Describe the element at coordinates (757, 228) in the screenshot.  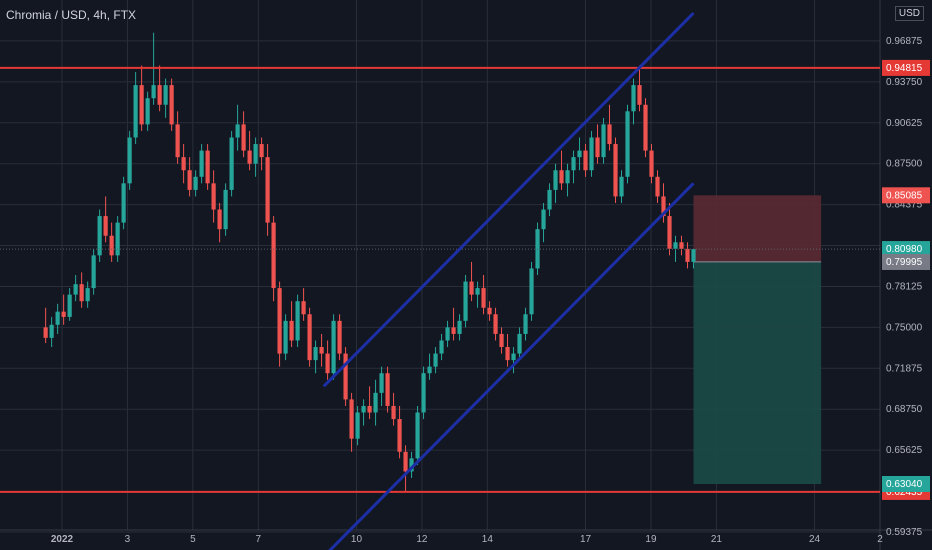
I see `stop-loss-zone` at that location.